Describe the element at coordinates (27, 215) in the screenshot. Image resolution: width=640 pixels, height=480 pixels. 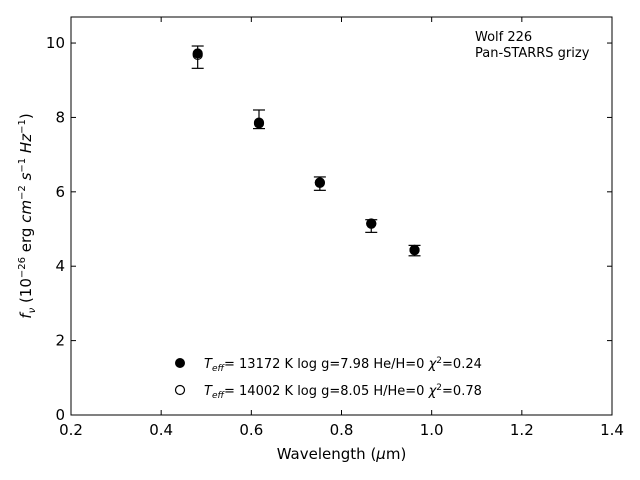
I see `y-axis-label: fν (10−26 erg cm−2 s−1 Hz−1)` at that location.